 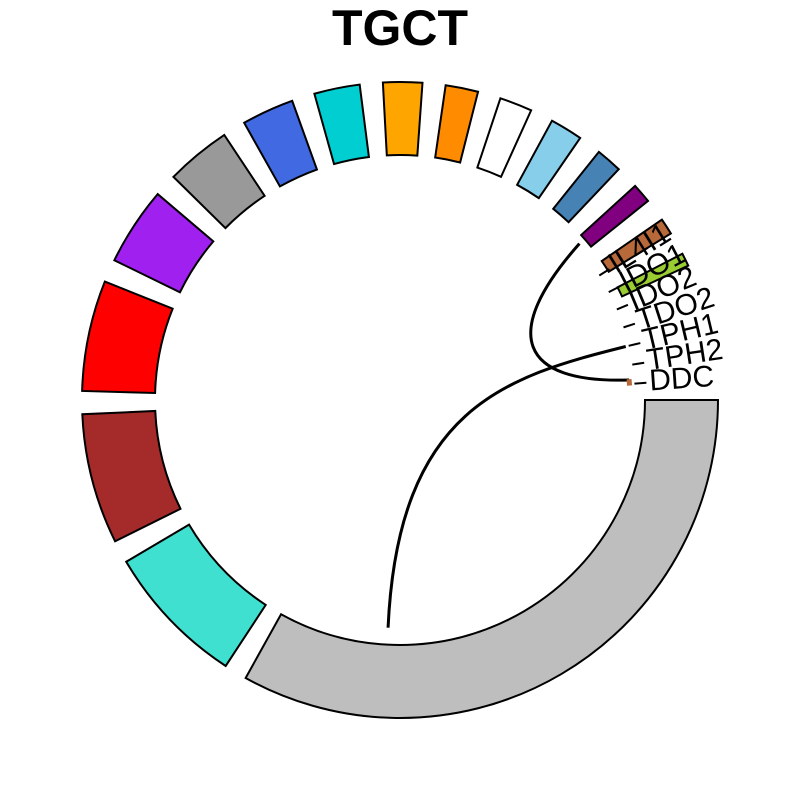 What do you see at coordinates (400, 28) in the screenshot?
I see `chart-title: TGCT` at bounding box center [400, 28].